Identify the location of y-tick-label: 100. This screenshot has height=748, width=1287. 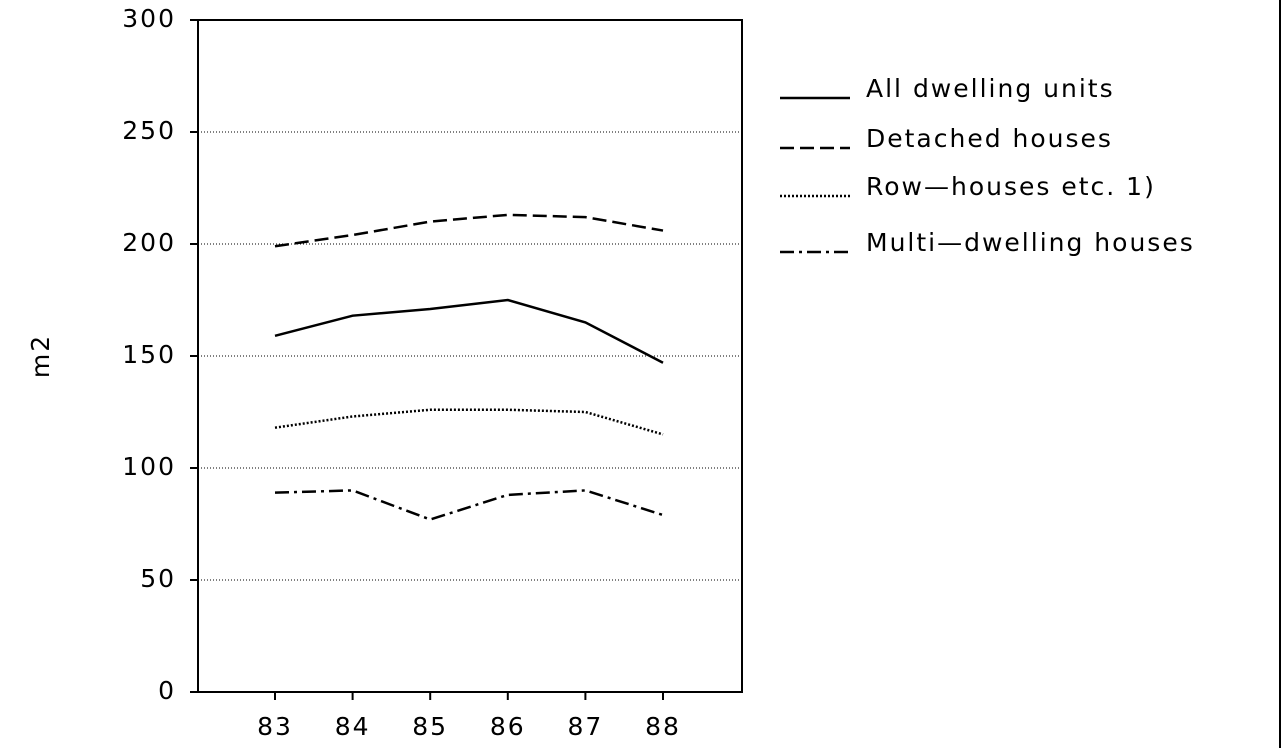
(149, 466).